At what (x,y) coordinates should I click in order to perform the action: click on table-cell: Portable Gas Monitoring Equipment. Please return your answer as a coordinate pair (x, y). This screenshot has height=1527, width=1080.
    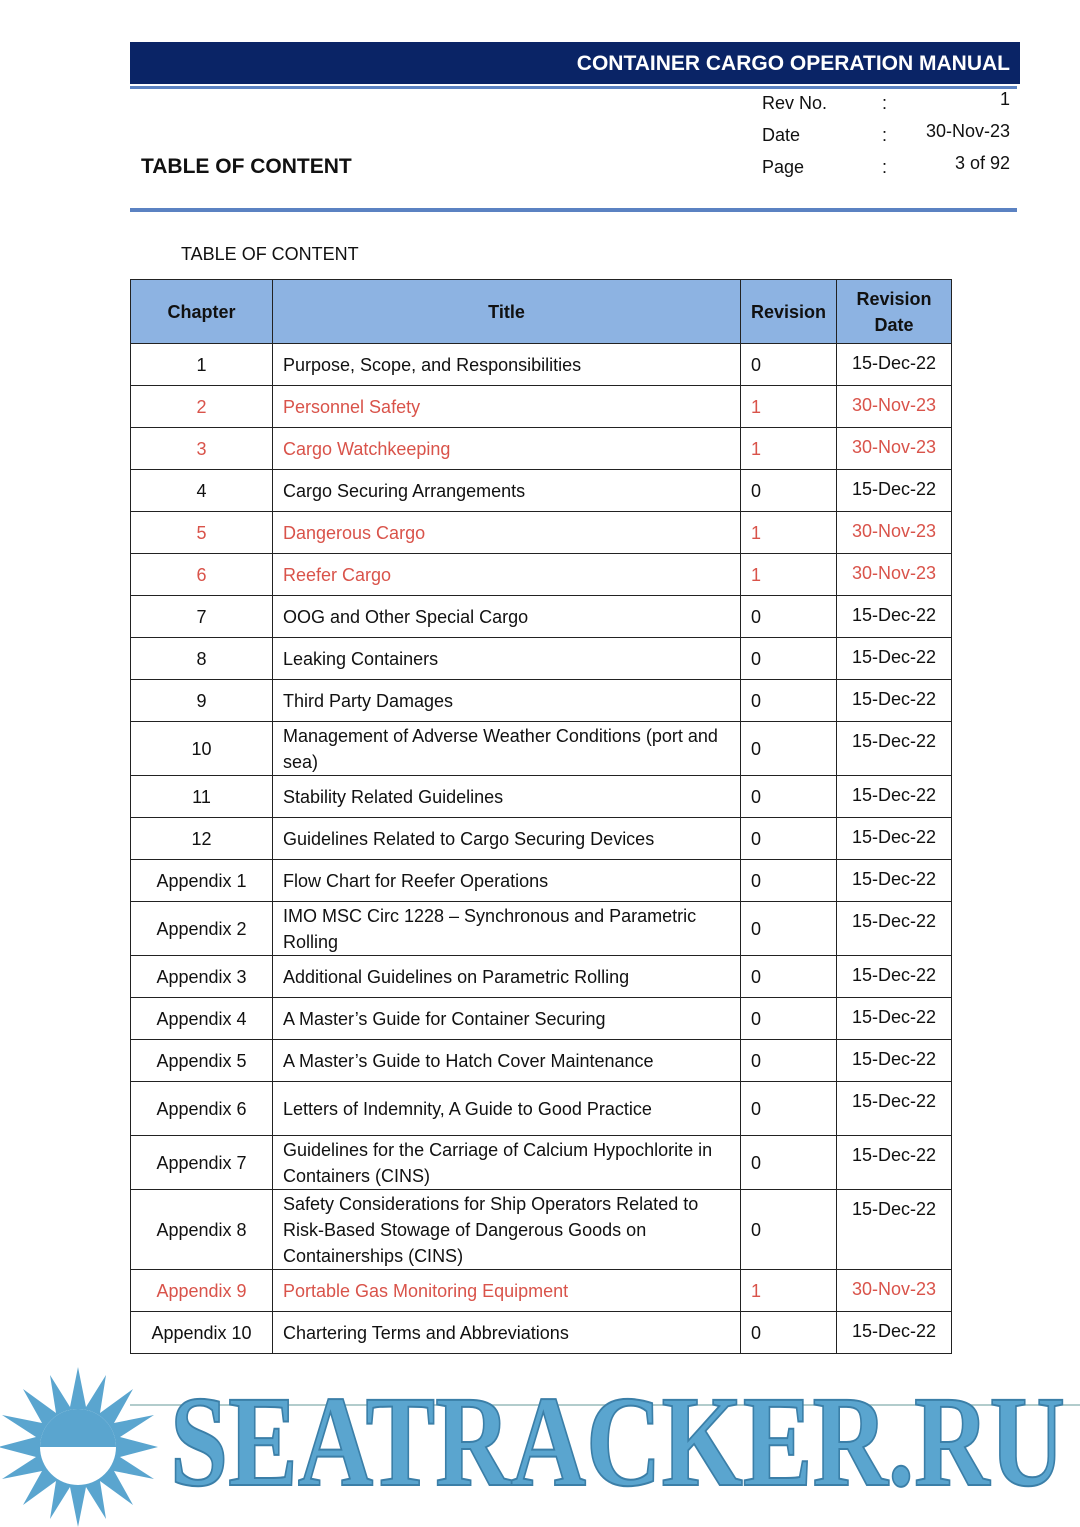
    Looking at the image, I should click on (506, 1290).